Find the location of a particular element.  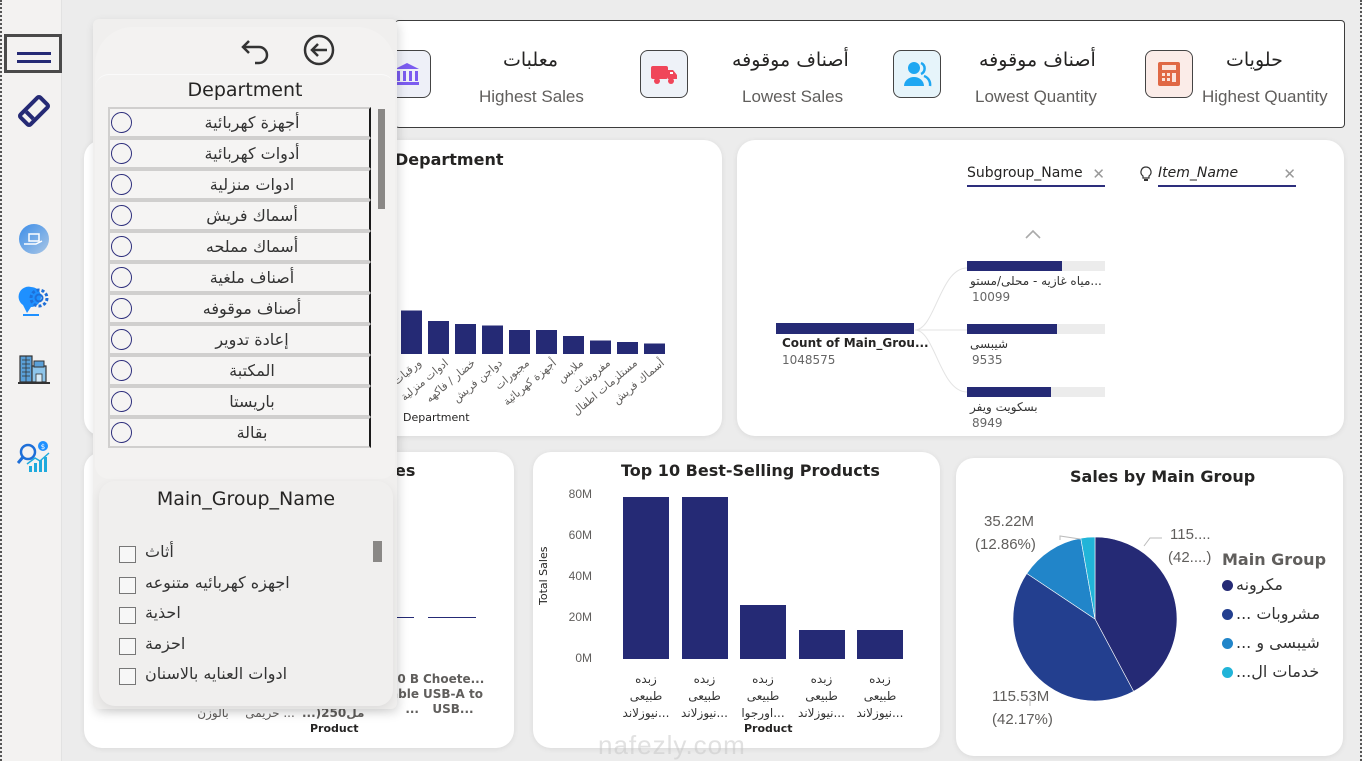

department-slicer-item: باريستا is located at coordinates (239, 401).